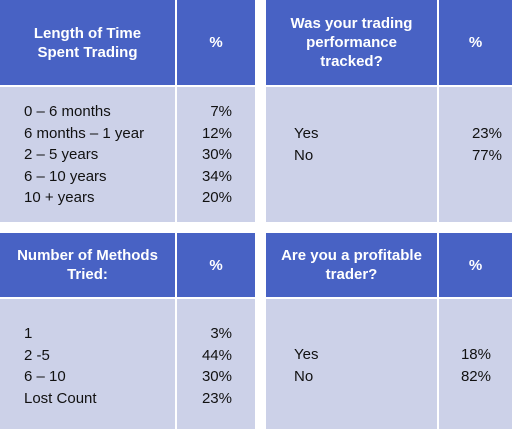  What do you see at coordinates (84, 133) in the screenshot?
I see `time-spent-label: 6 months – 1 year` at bounding box center [84, 133].